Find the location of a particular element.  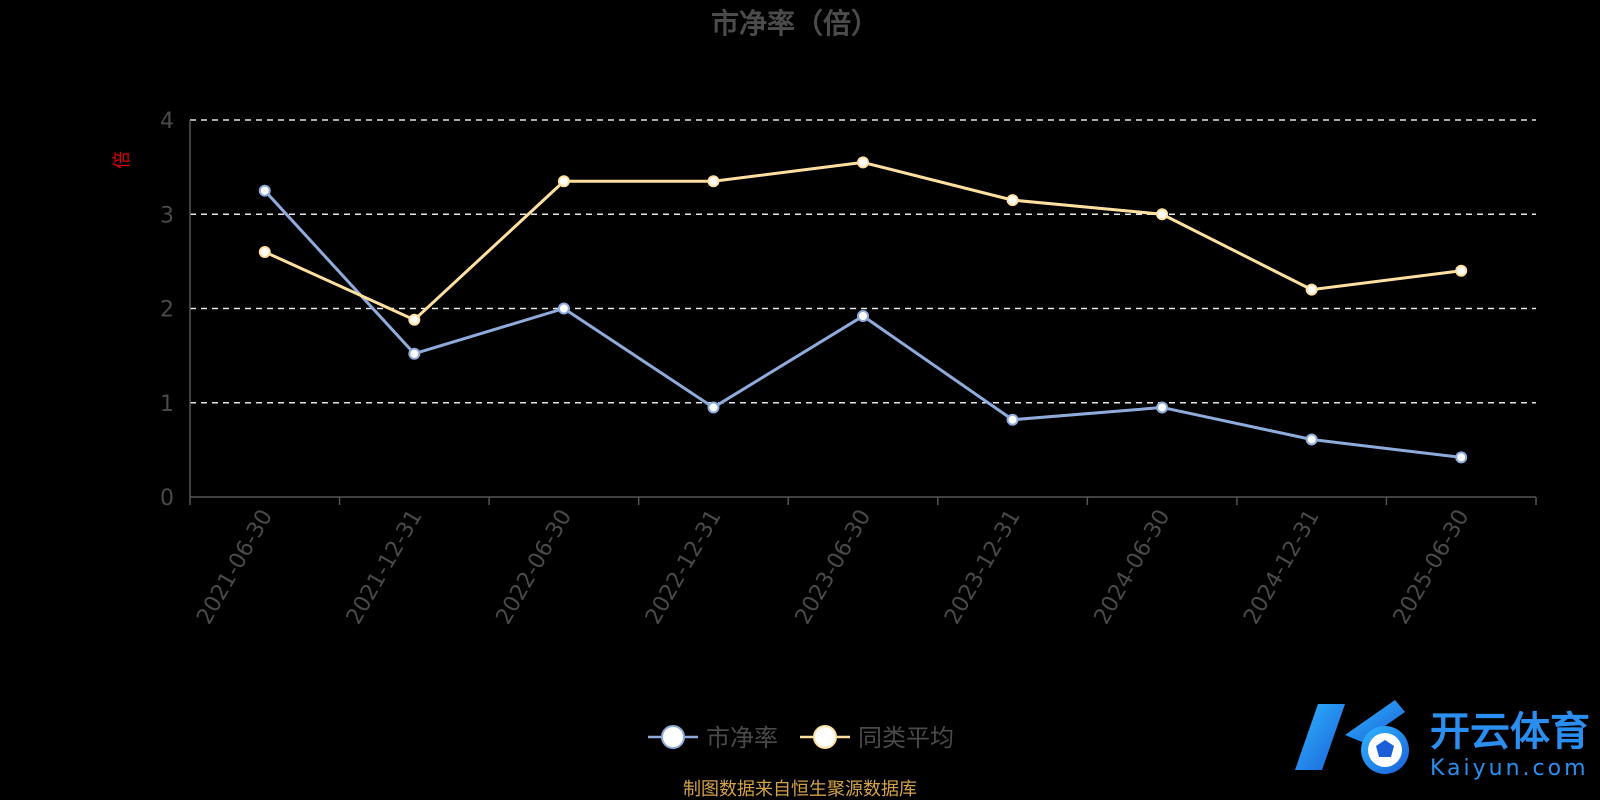

legend-item-1: 同类平均 is located at coordinates (877, 738).